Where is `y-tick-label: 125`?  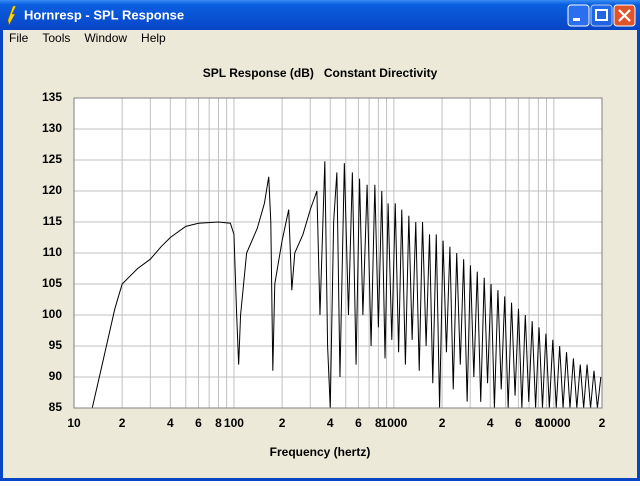
y-tick-label: 125 is located at coordinates (52, 159).